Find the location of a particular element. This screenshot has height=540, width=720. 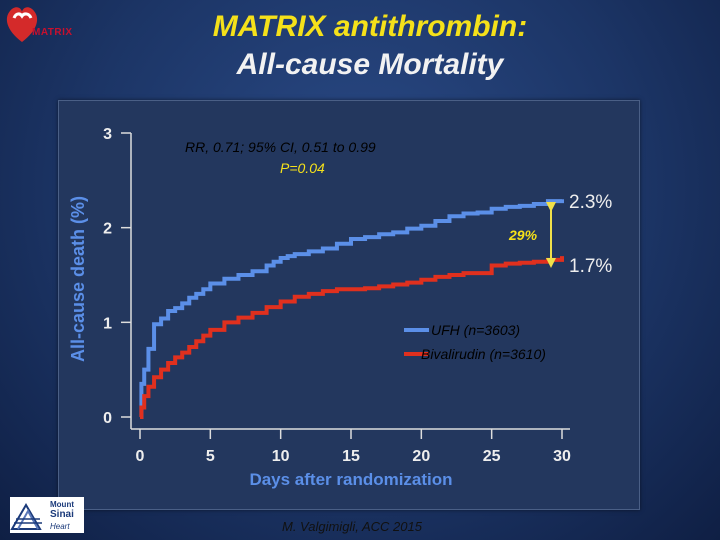

legend-ufh-label: UFH (n=3603) is located at coordinates (475, 330).